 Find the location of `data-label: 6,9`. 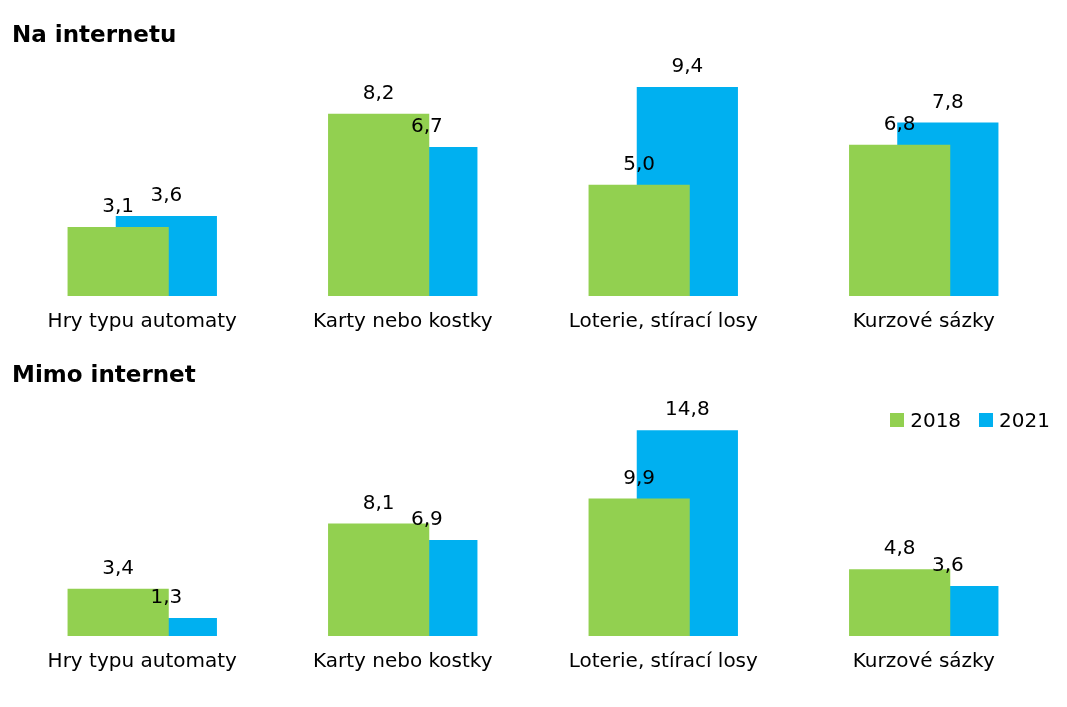

data-label: 6,9 is located at coordinates (426, 518).